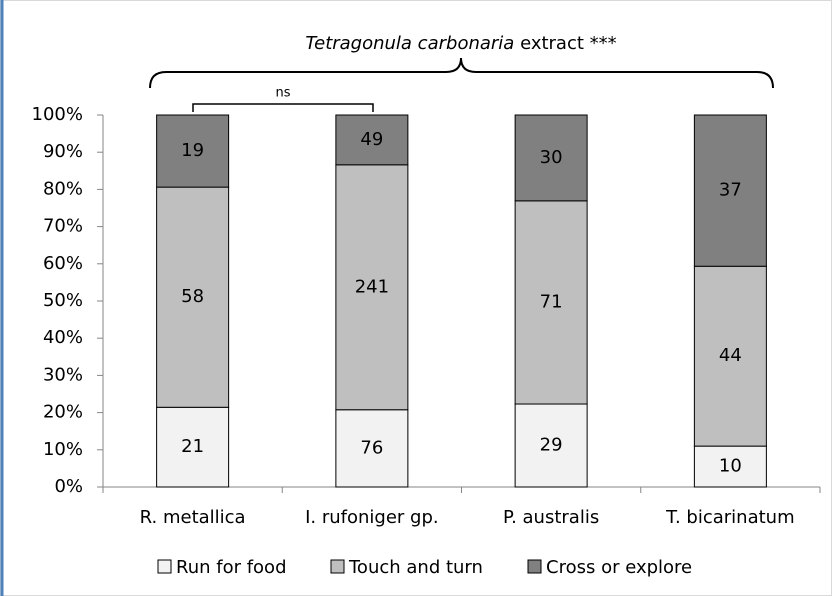 The height and width of the screenshot is (596, 832). What do you see at coordinates (63, 300) in the screenshot?
I see `y-tick-label: 50%` at bounding box center [63, 300].